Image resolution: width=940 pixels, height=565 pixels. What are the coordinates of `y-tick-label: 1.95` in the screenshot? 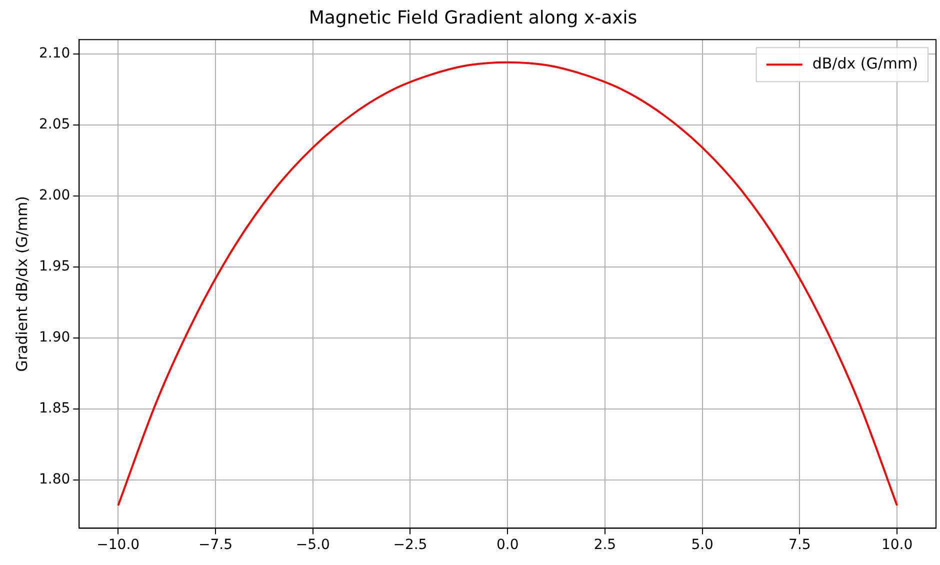 It's located at (54, 266).